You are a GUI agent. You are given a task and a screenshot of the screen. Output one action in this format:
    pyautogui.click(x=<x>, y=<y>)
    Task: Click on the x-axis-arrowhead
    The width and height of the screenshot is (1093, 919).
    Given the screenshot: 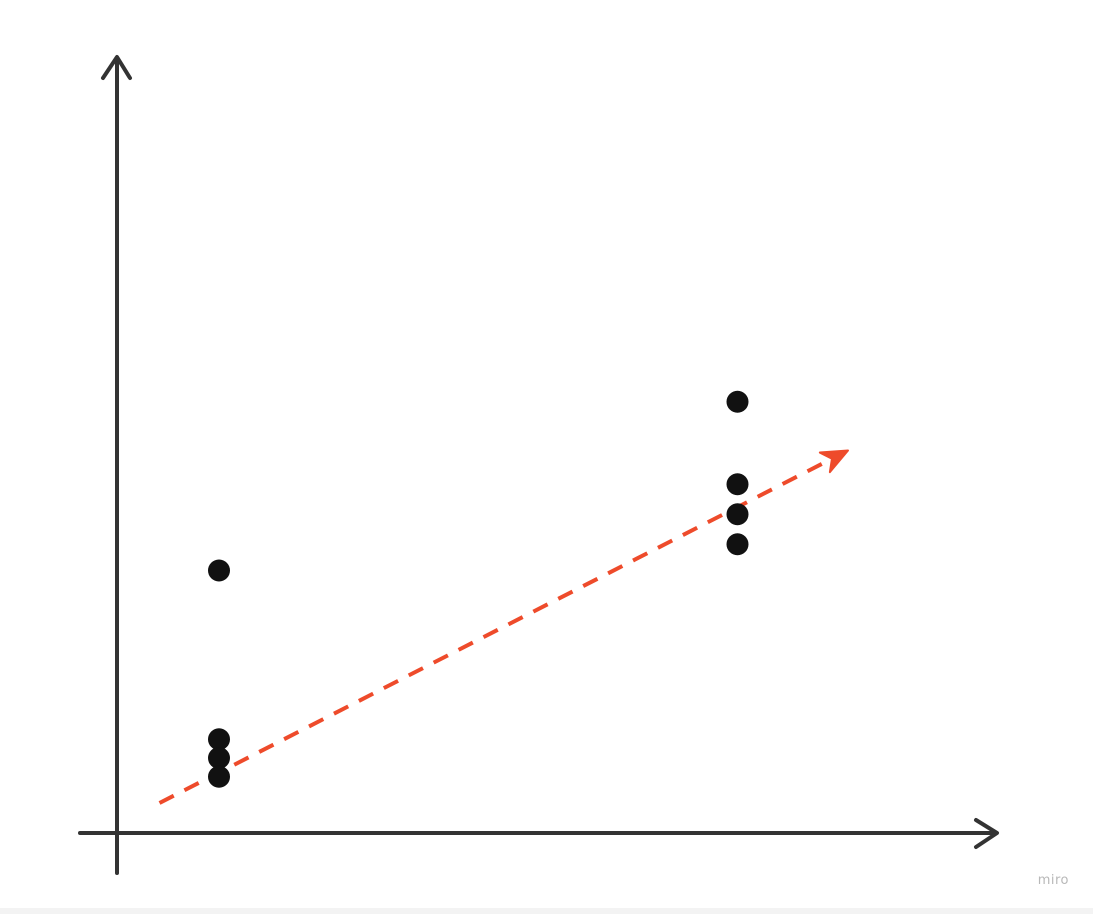 What is the action you would take?
    pyautogui.click(x=986, y=833)
    